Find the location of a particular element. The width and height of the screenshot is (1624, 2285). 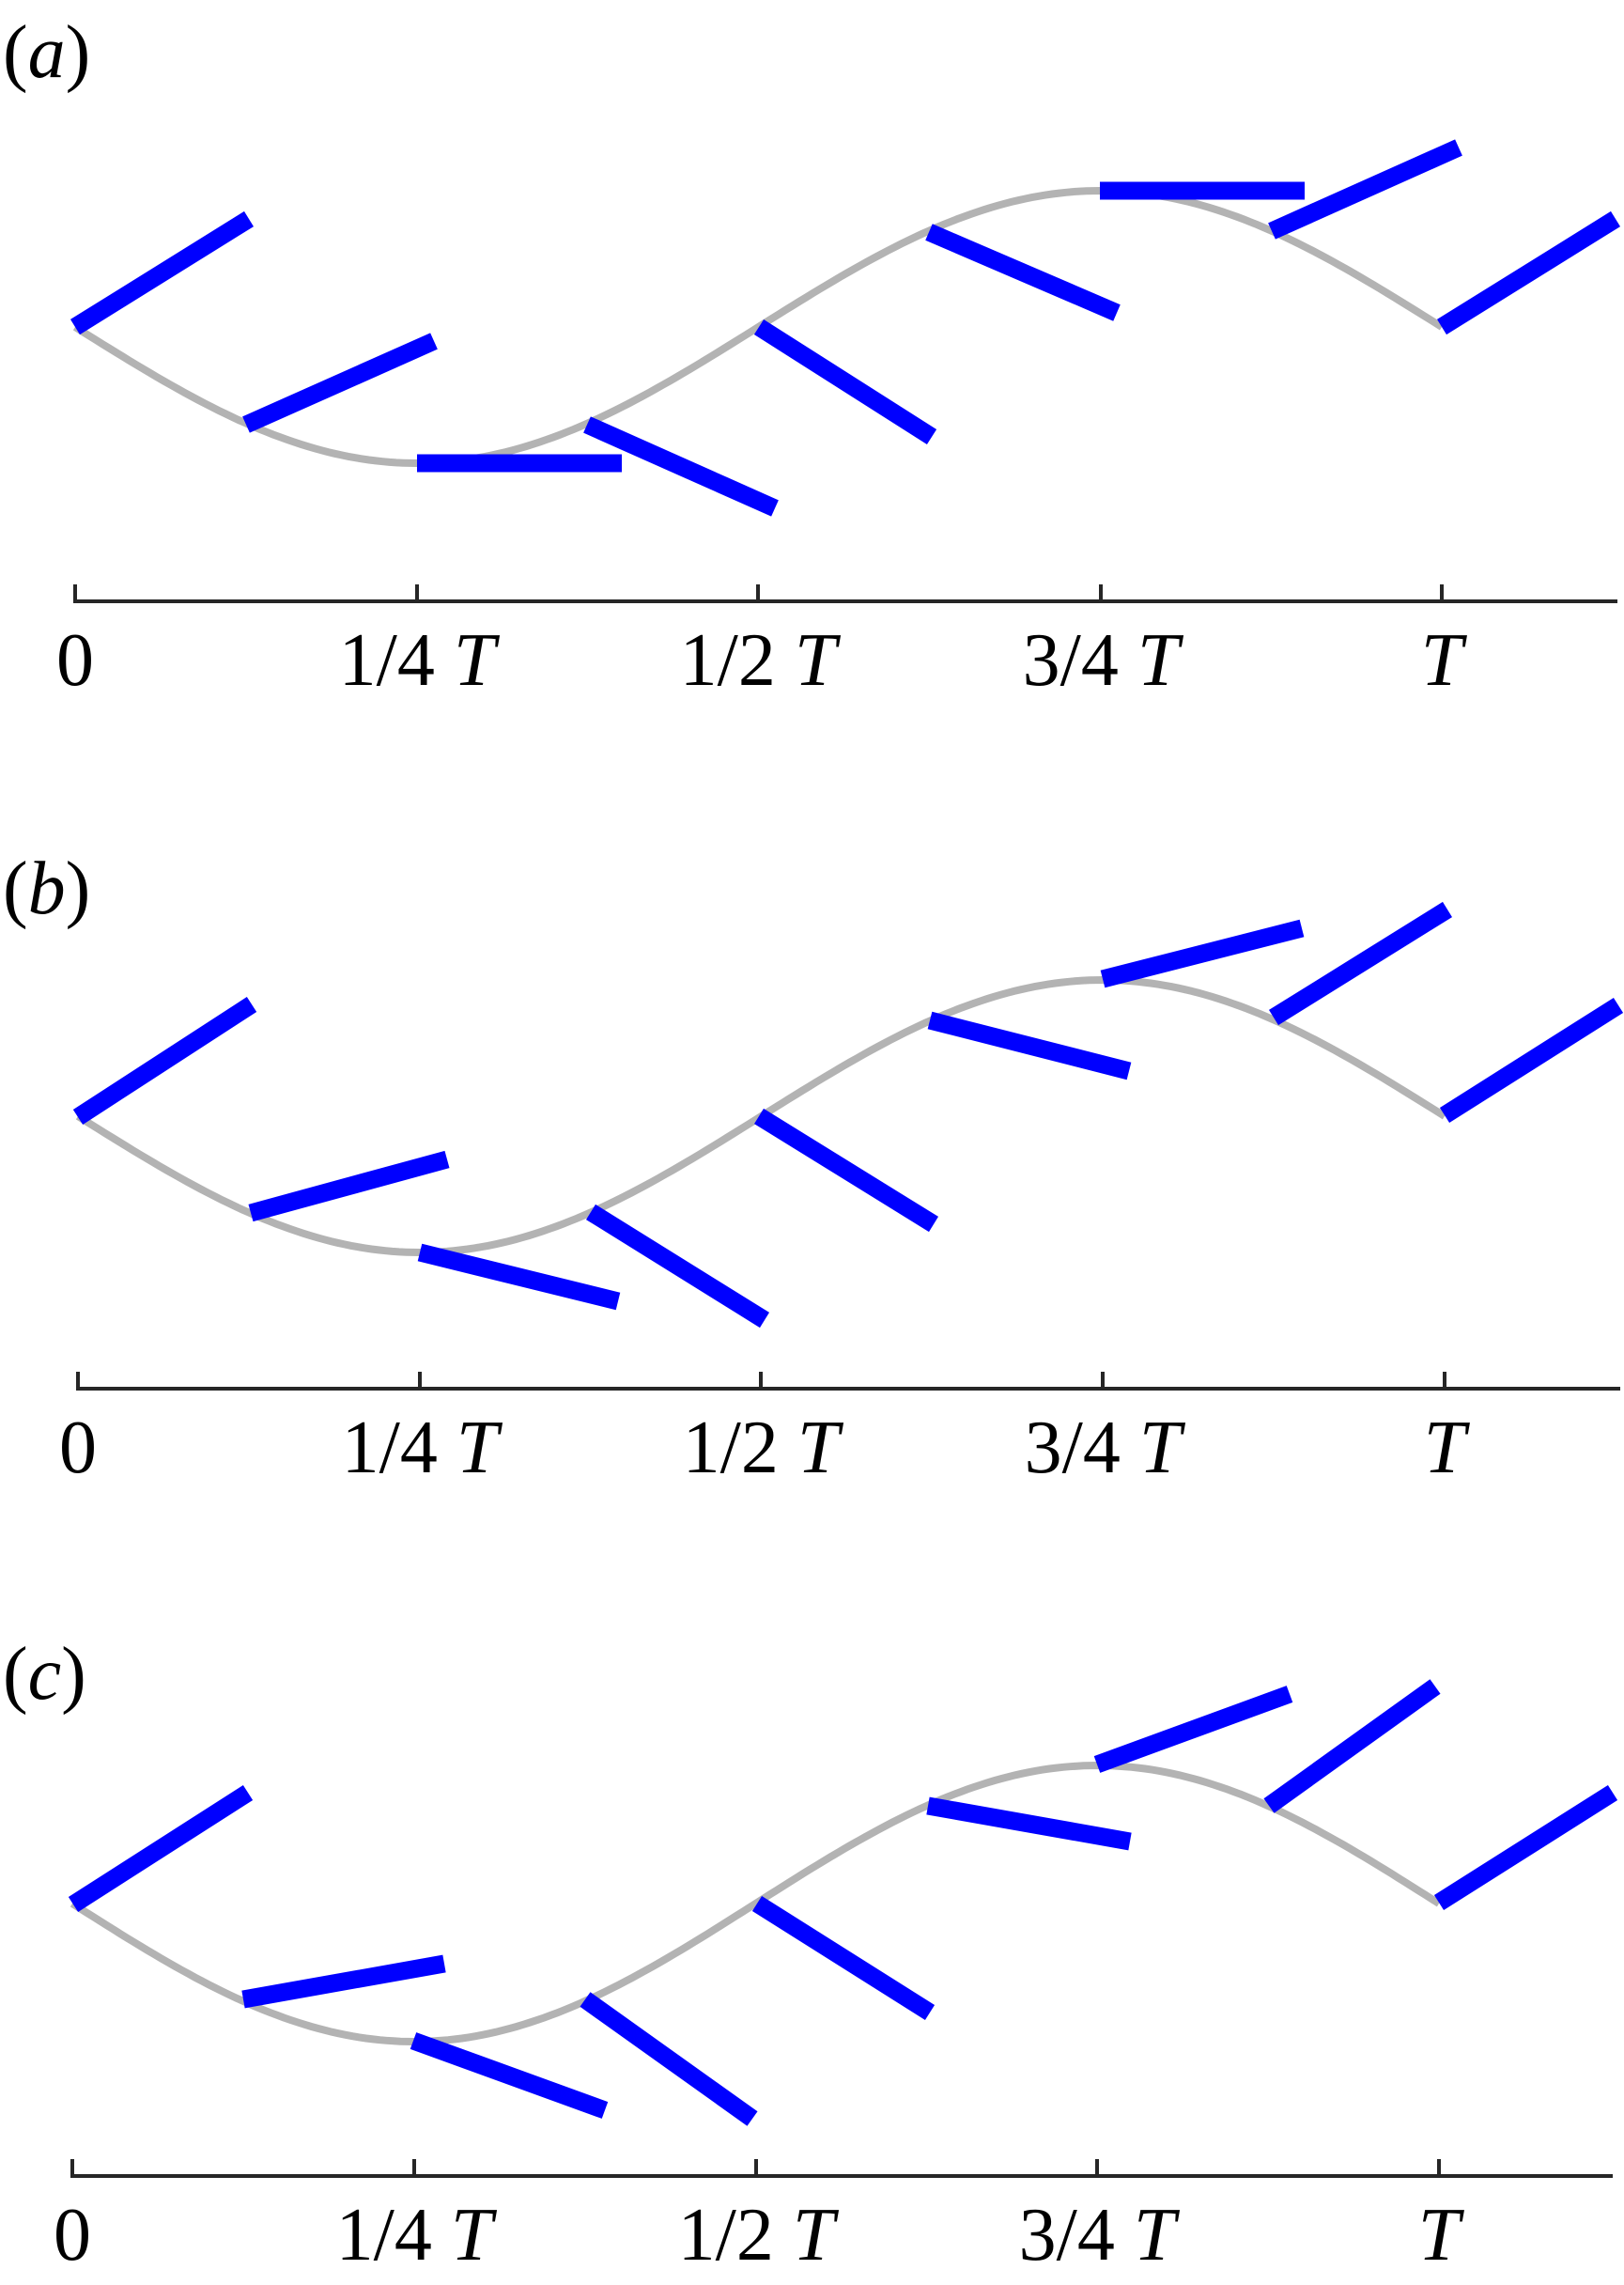

panel-label: (a) is located at coordinates (46, 52).